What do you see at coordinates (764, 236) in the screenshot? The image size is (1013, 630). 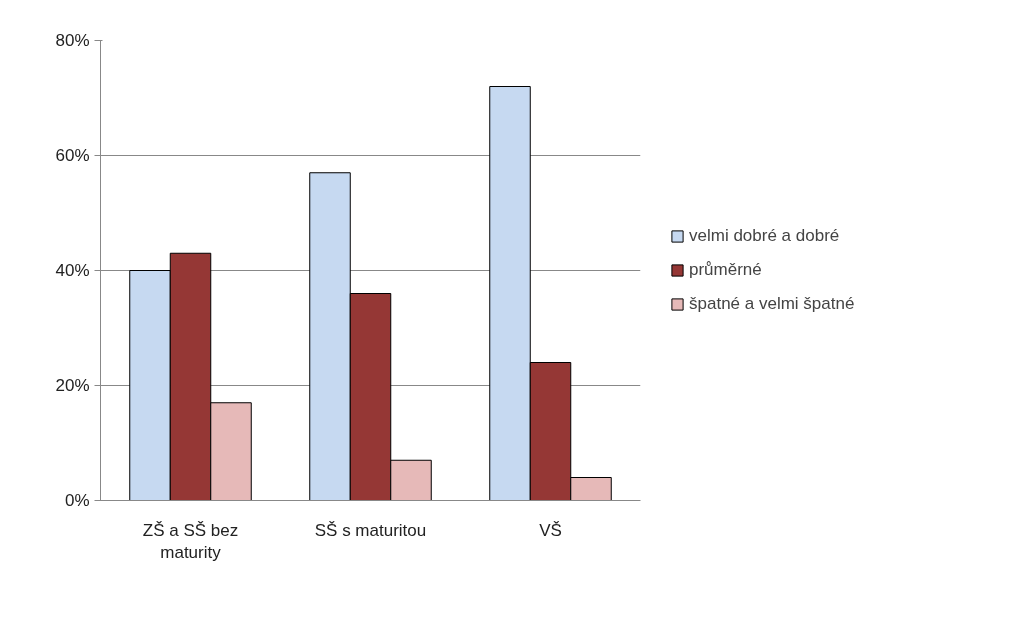 I see `legend-label: velmi dobré a dobré` at bounding box center [764, 236].